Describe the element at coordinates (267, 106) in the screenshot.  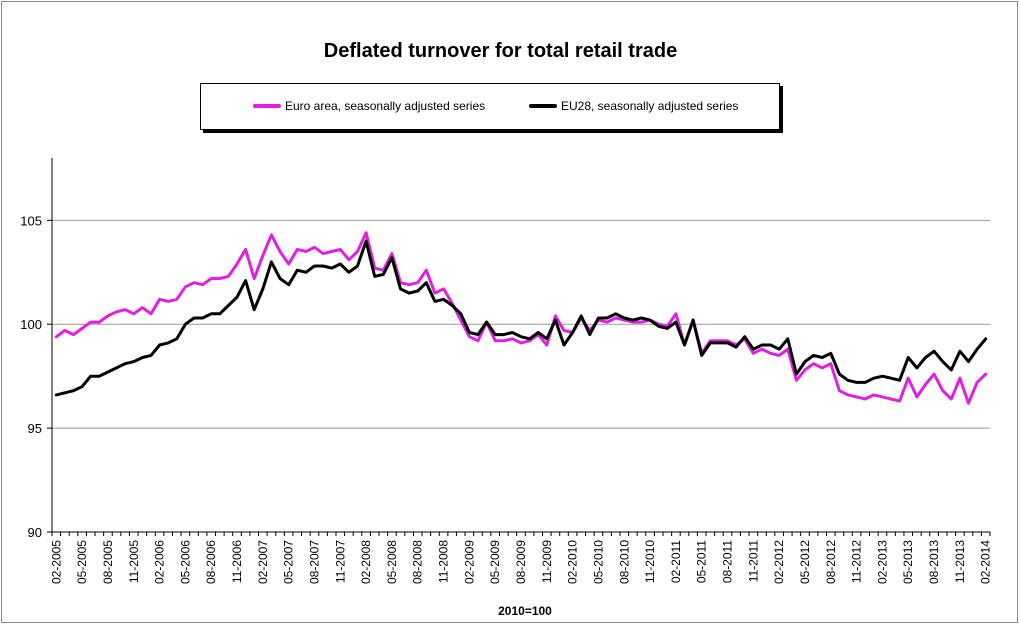
I see `legend-swatch-euro-area` at that location.